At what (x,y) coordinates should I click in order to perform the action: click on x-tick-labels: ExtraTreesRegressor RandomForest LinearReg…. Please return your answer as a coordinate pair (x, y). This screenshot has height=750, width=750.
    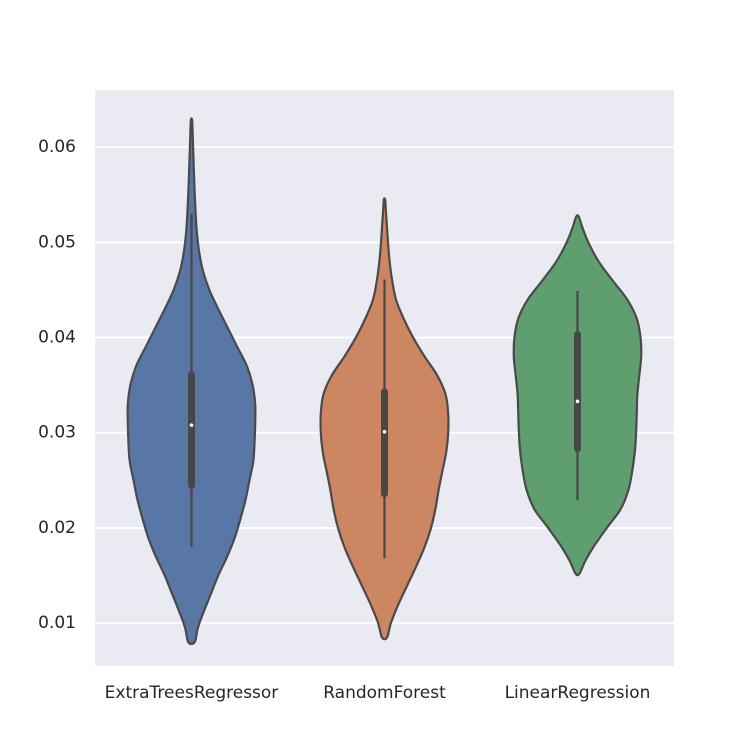
    Looking at the image, I should click on (378, 693).